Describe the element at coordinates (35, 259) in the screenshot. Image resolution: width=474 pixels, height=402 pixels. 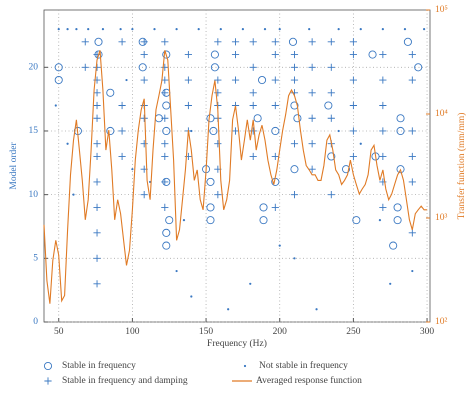
I see `y-tick-label: 5` at that location.